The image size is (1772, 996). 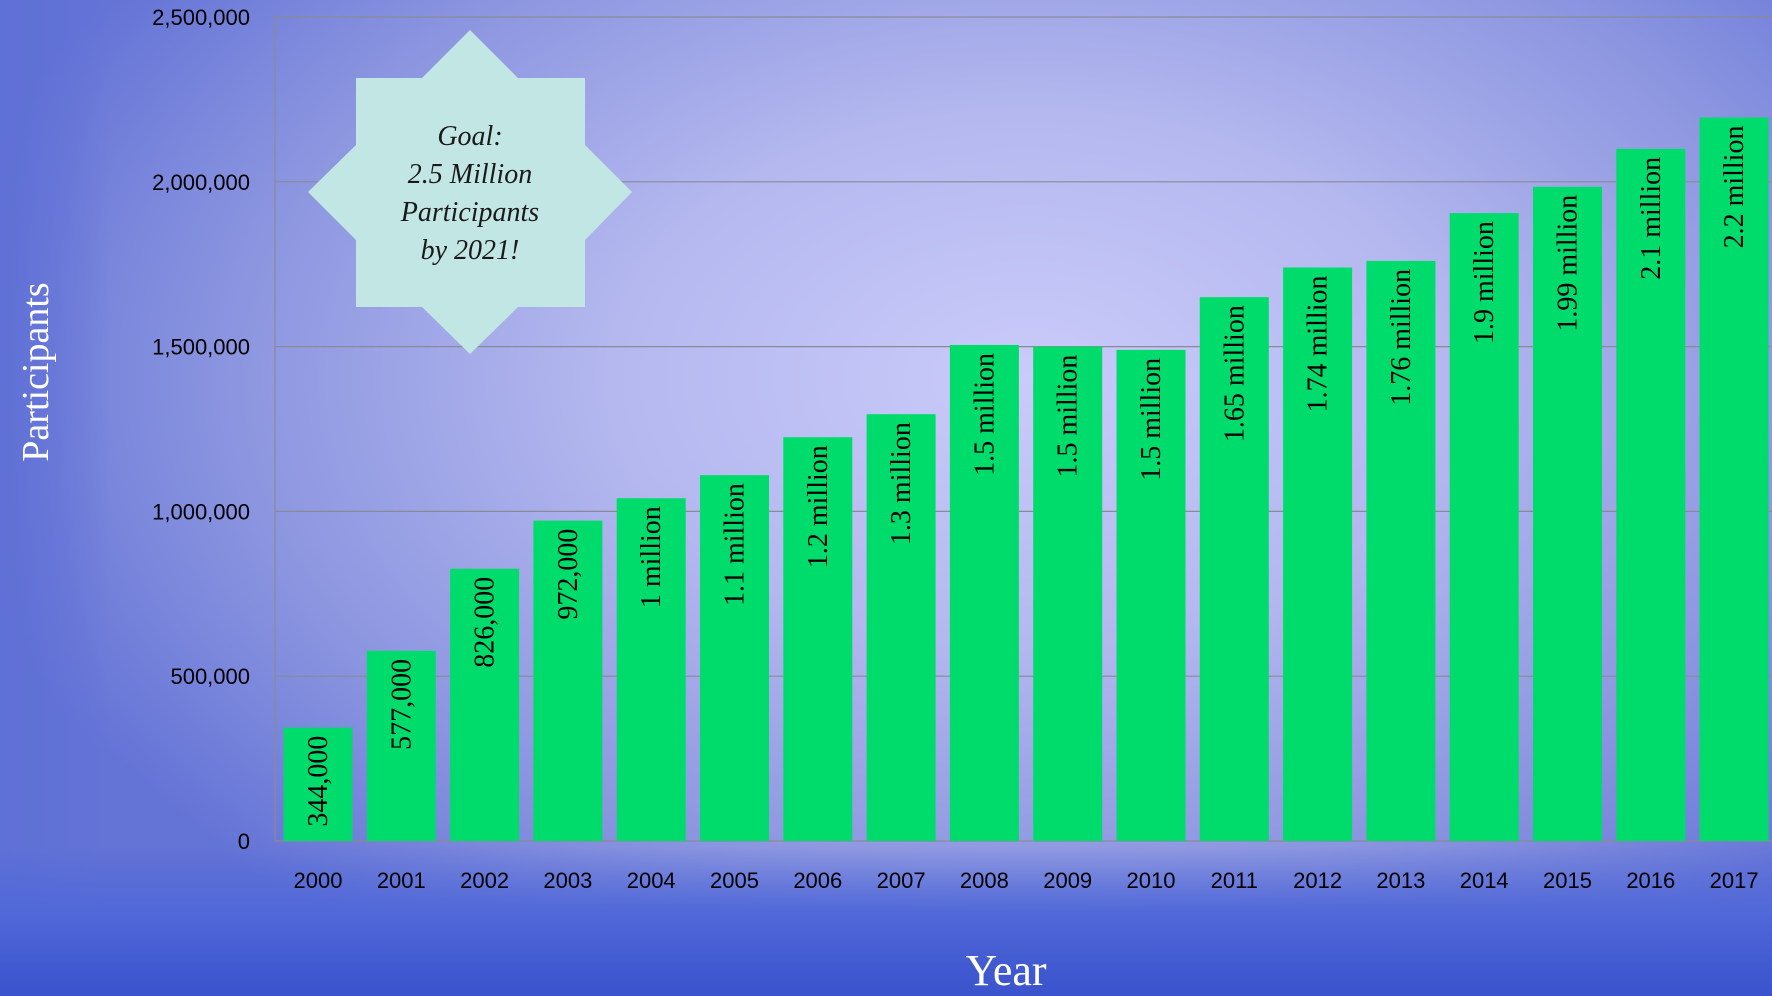 What do you see at coordinates (984, 414) in the screenshot?
I see `bar-value-label-2008: 1.5 million` at bounding box center [984, 414].